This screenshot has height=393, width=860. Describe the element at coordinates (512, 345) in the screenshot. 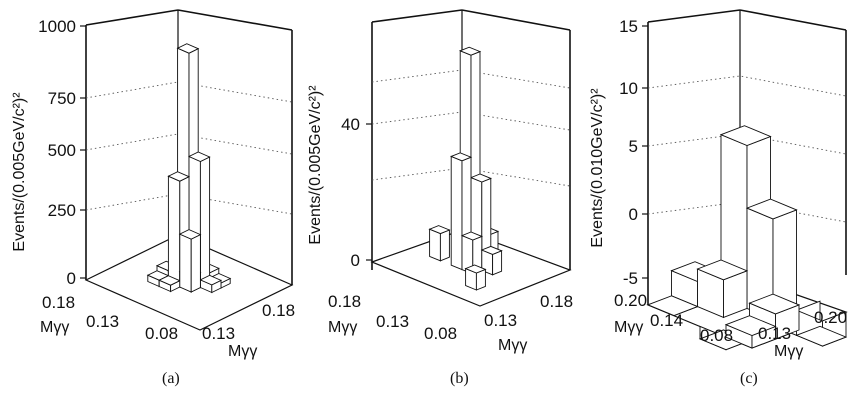

I see `panel-b-right-axis-title: Mγγ` at that location.